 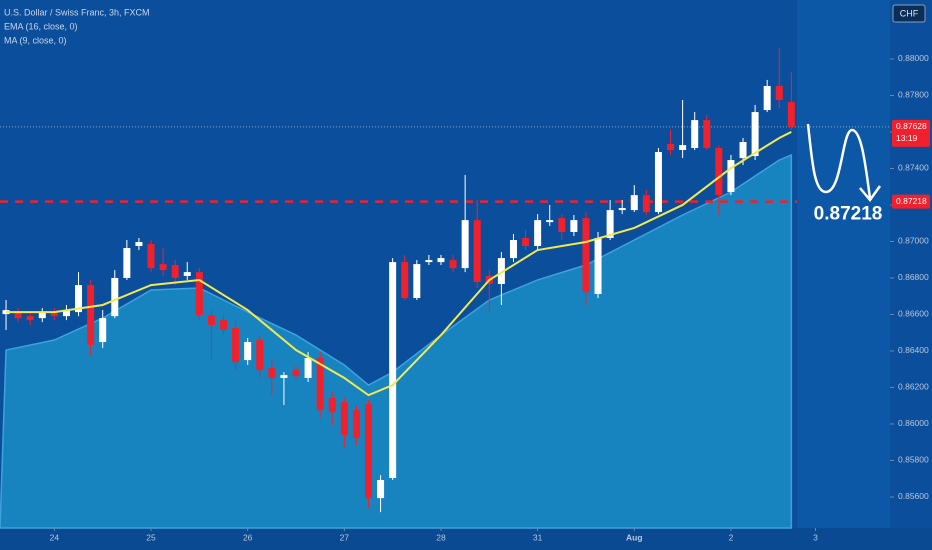 What do you see at coordinates (731, 537) in the screenshot?
I see `x-tick-label: 2` at bounding box center [731, 537].